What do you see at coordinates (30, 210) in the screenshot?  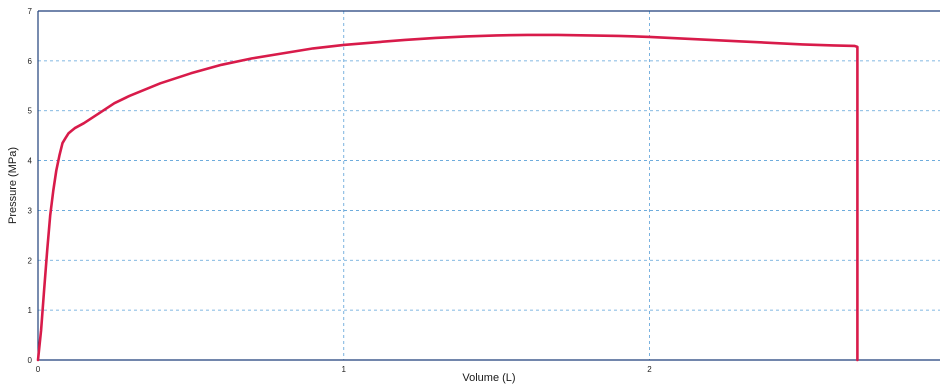 I see `y-tick-label: 3` at bounding box center [30, 210].